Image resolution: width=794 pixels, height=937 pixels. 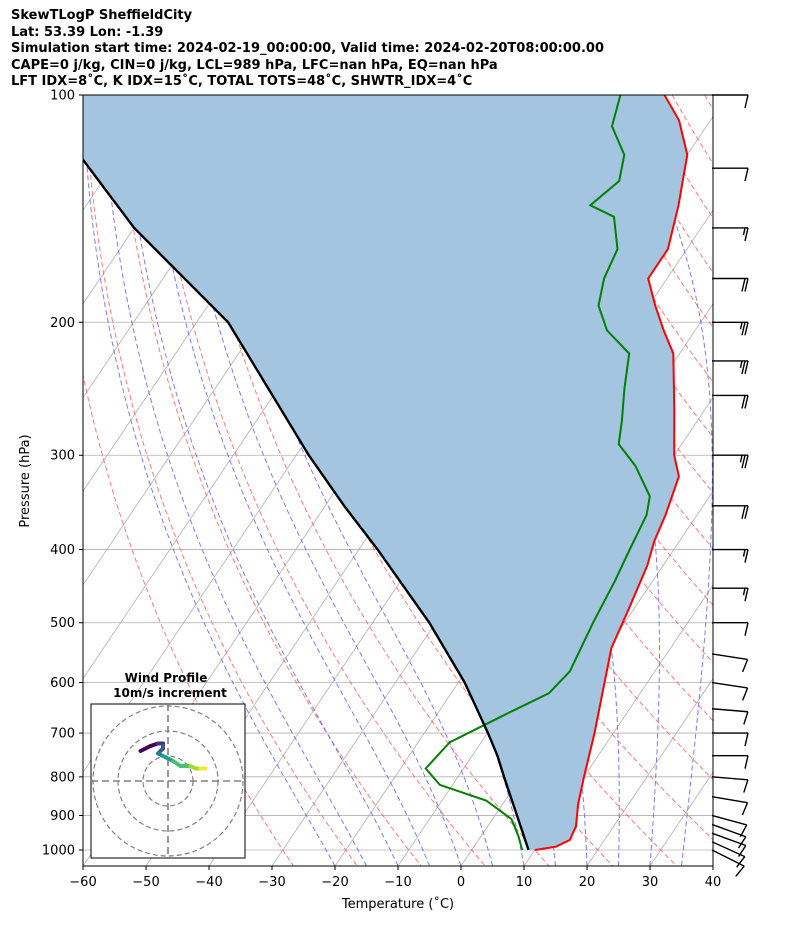 What do you see at coordinates (713, 882) in the screenshot?
I see `x-tick-label: 40` at bounding box center [713, 882].